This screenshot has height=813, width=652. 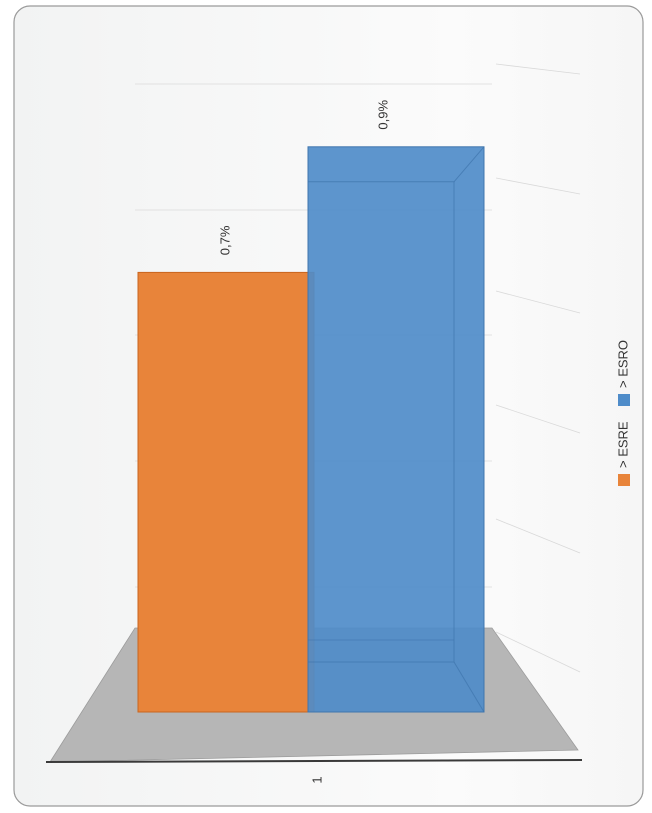 I want to click on bar-depth-corner-bottom, so click(x=469, y=687).